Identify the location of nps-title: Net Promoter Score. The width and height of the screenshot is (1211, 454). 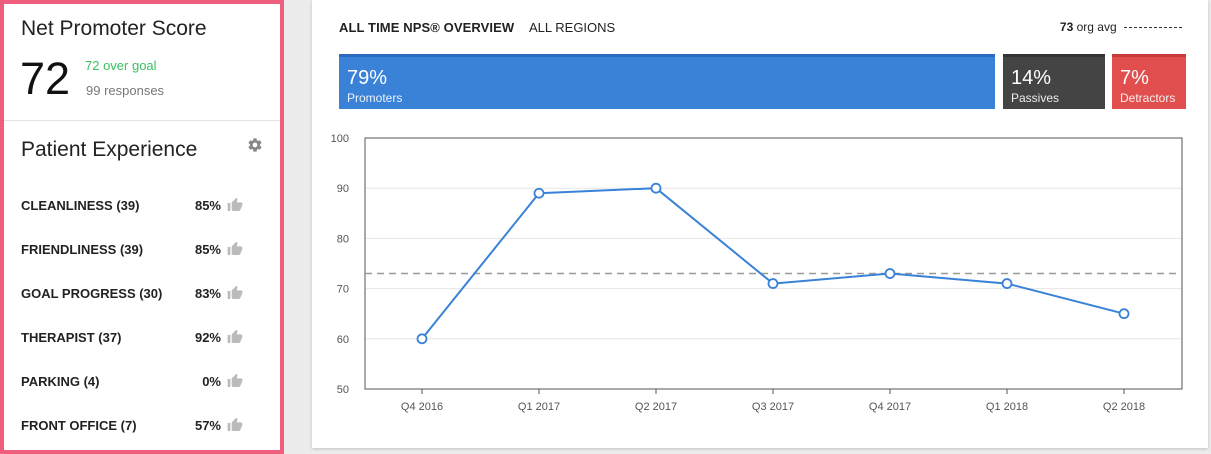
(114, 28).